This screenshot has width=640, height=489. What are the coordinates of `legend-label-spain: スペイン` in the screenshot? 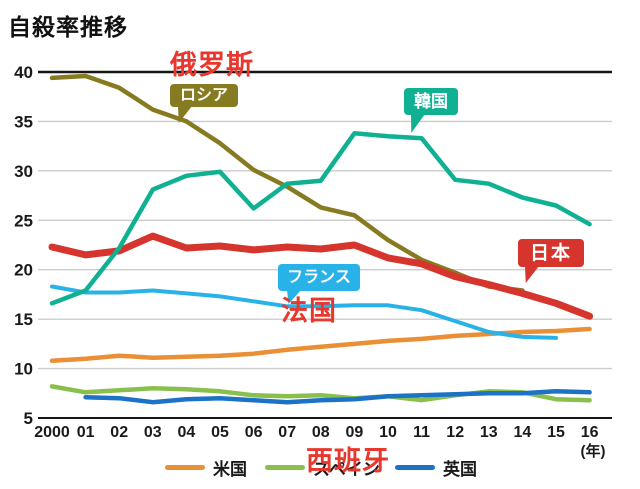 It's located at (346, 469).